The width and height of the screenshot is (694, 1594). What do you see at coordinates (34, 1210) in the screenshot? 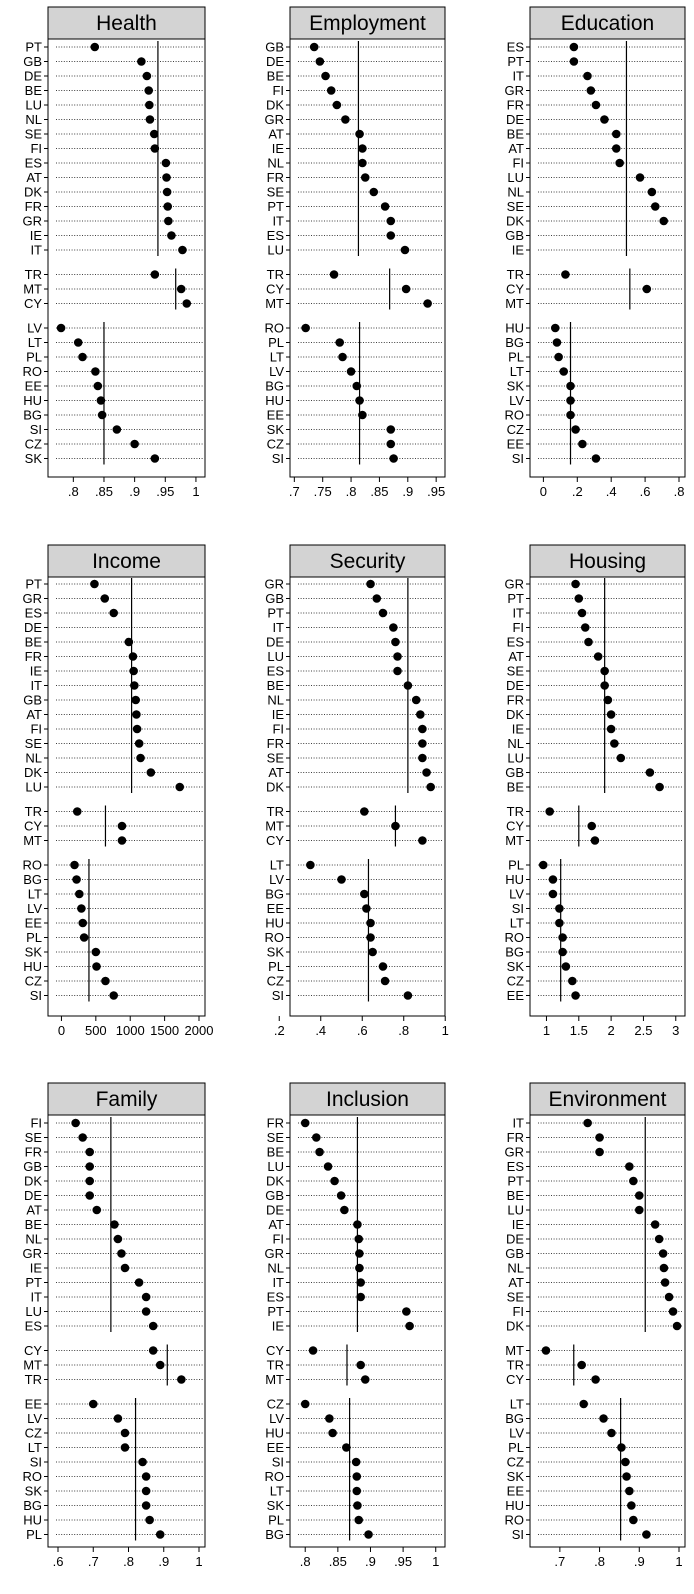
I see `country-label: AT` at bounding box center [34, 1210].